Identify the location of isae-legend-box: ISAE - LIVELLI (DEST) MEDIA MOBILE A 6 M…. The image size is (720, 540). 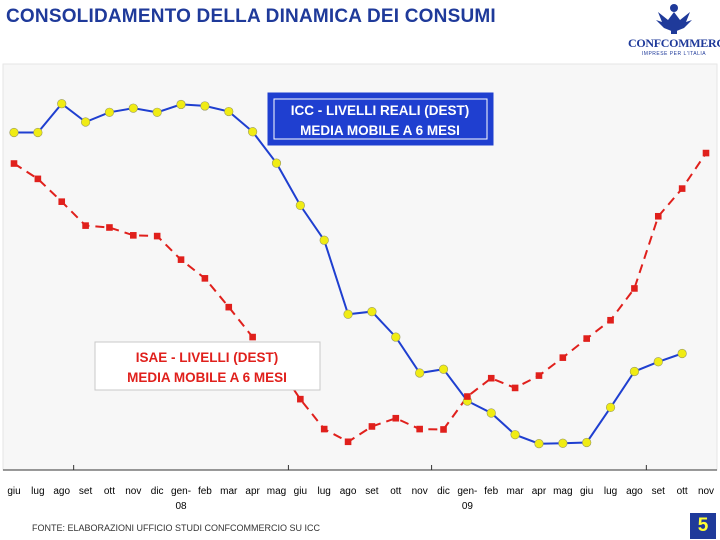
(207, 366).